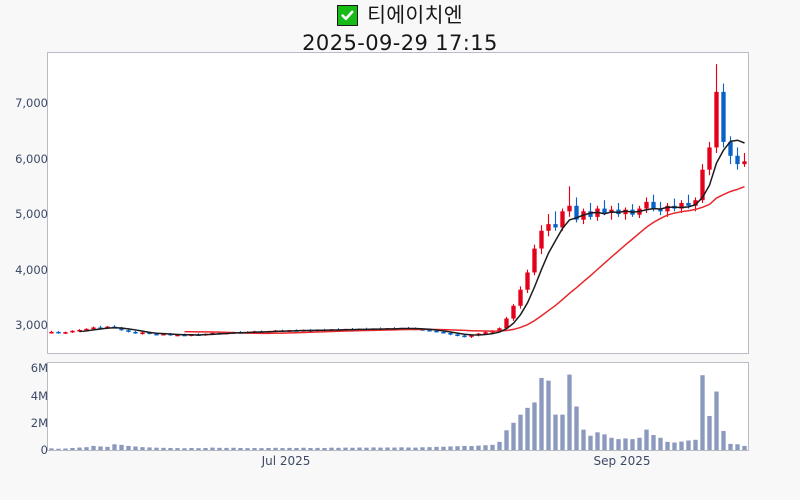 The height and width of the screenshot is (500, 800). I want to click on page-title: 티에이치엔, so click(415, 15).